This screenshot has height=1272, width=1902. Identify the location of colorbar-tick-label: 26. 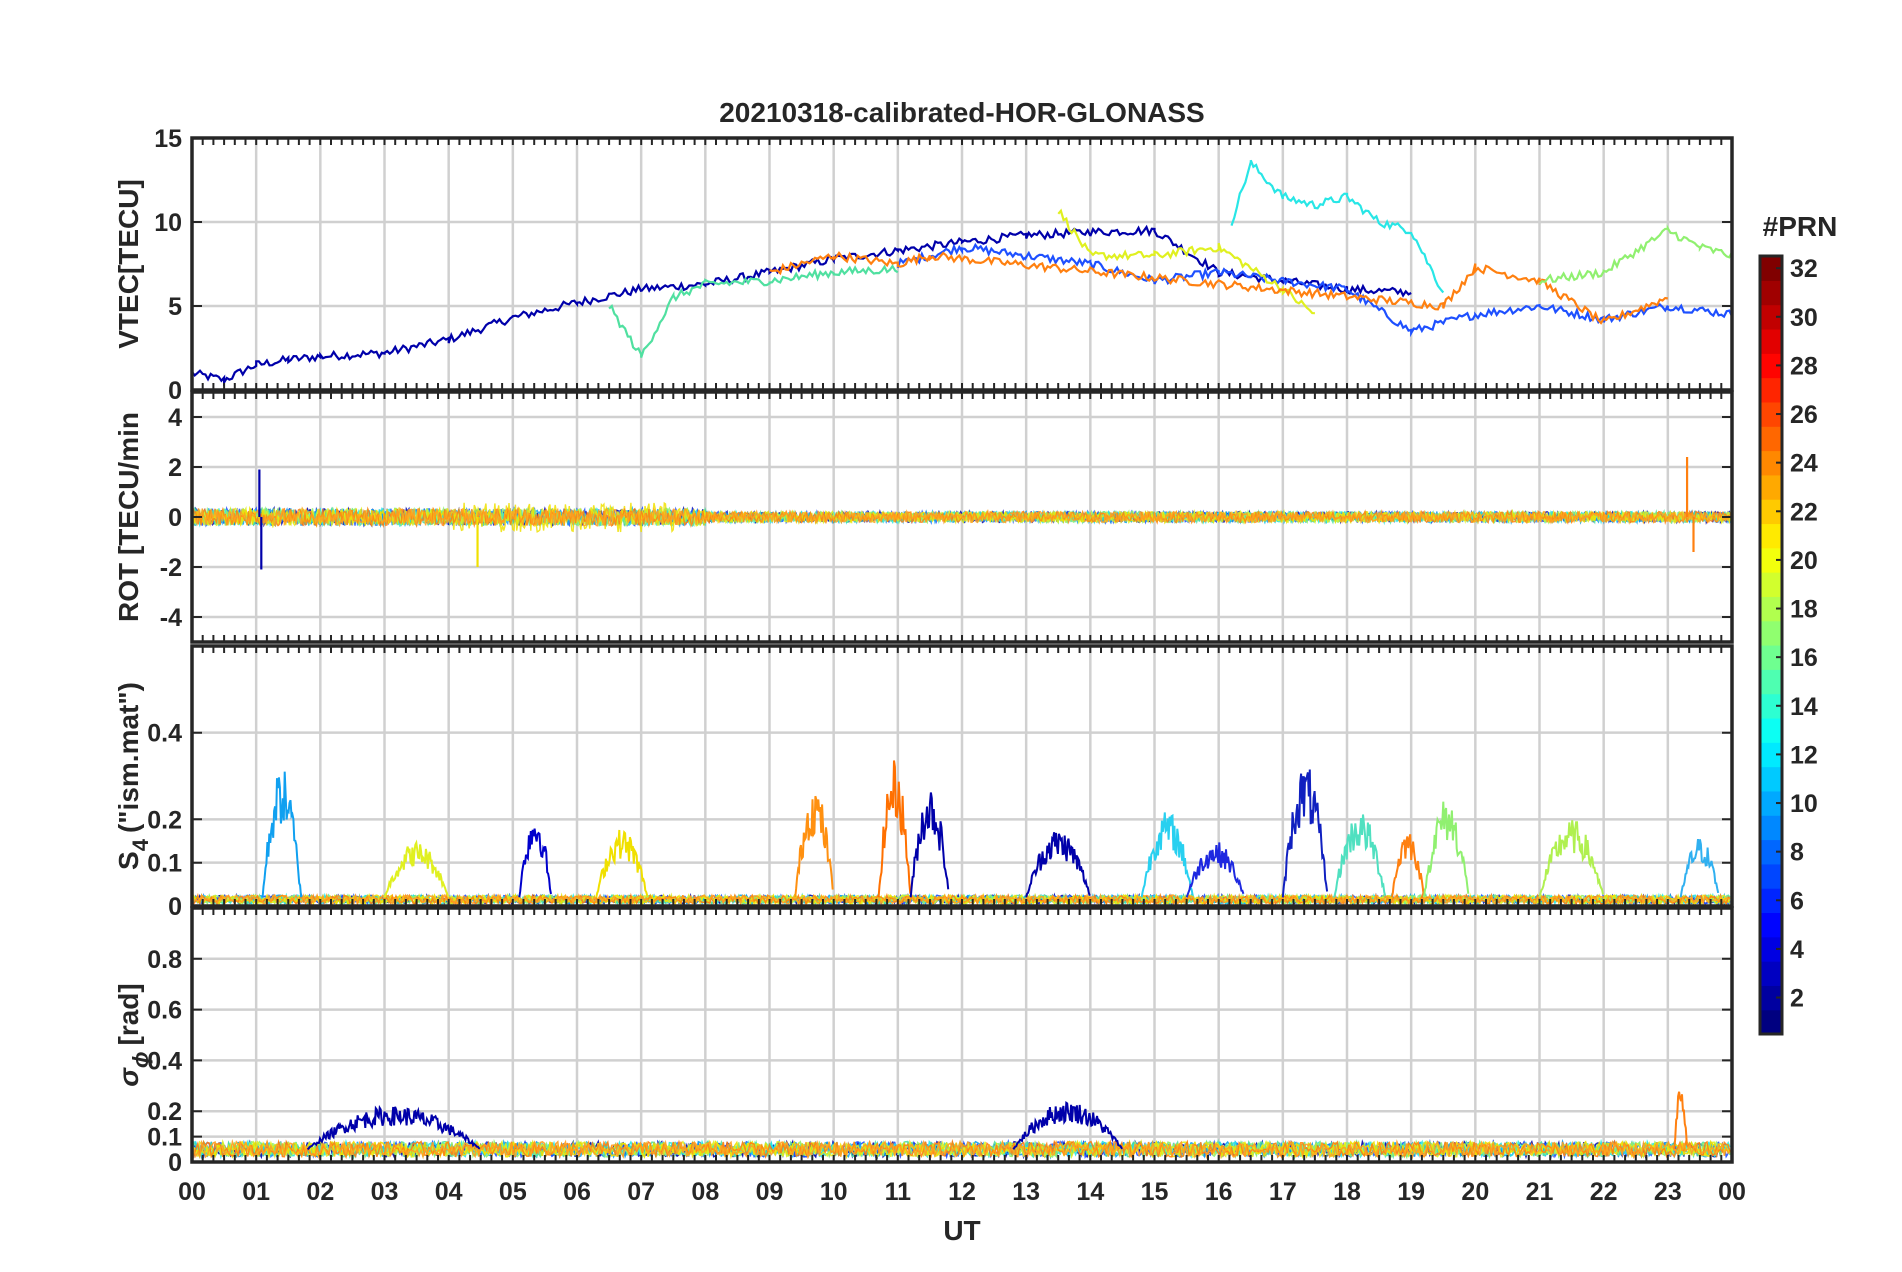
(1804, 415).